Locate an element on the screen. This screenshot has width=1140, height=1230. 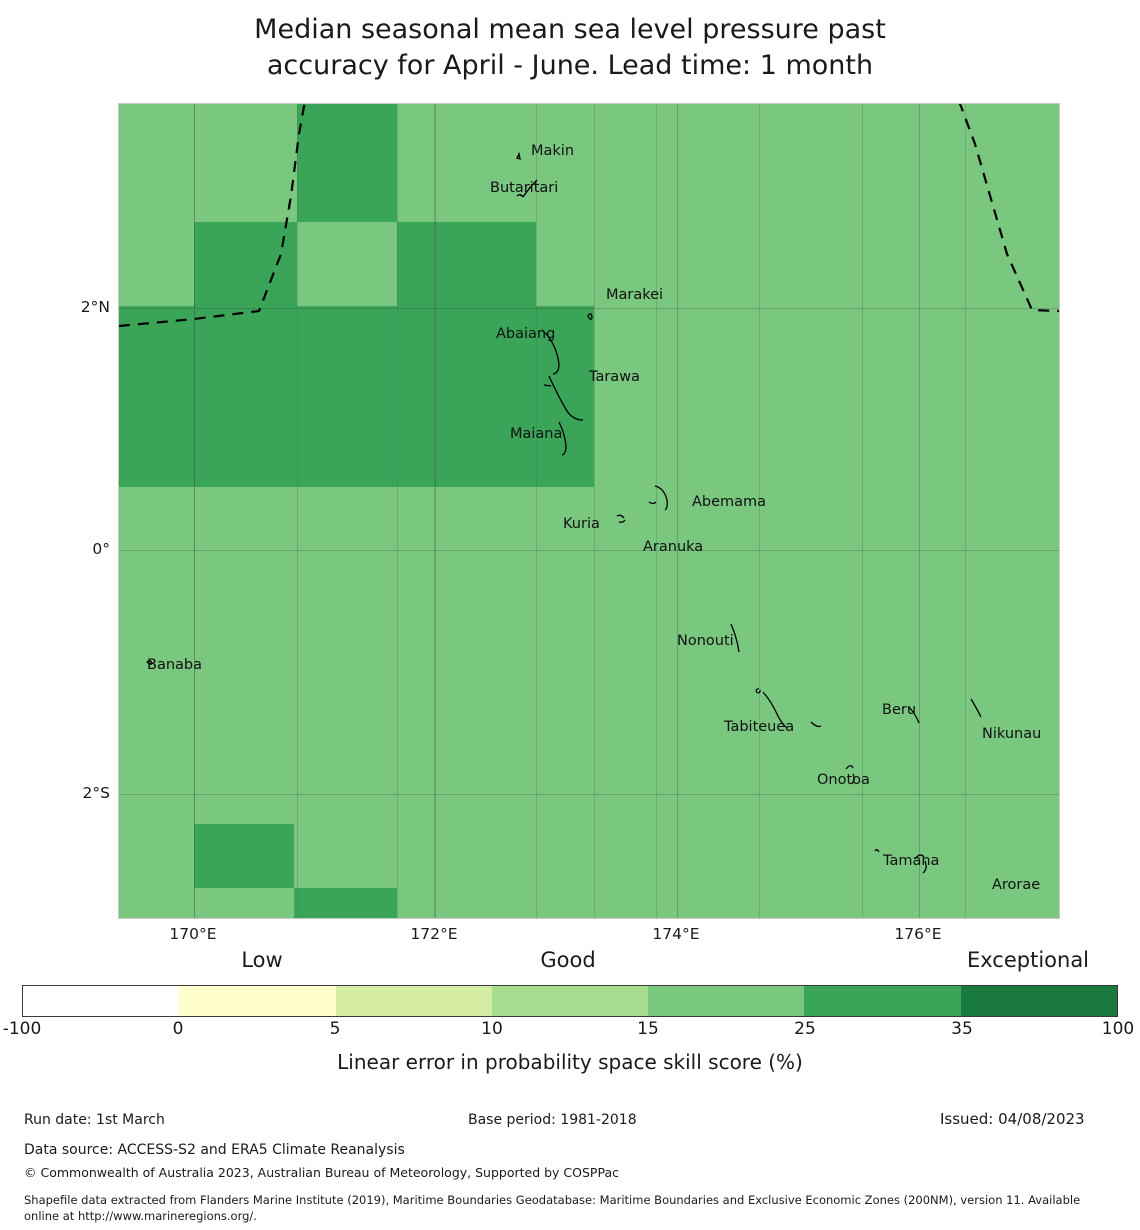
island-label: Nikunau is located at coordinates (1012, 734).